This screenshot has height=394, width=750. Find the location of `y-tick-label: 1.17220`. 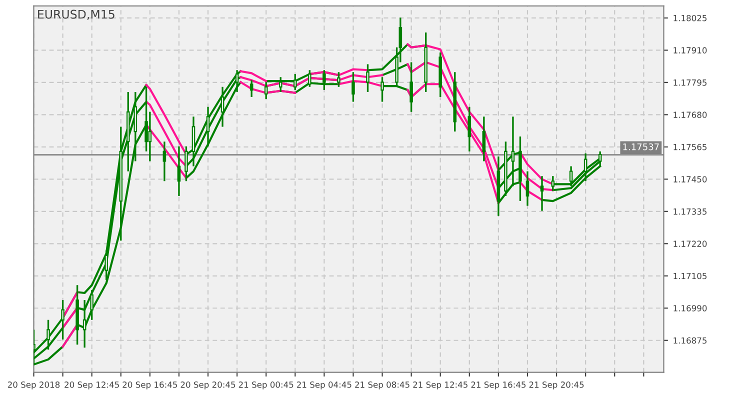

y-tick-label: 1.17220 is located at coordinates (690, 243).